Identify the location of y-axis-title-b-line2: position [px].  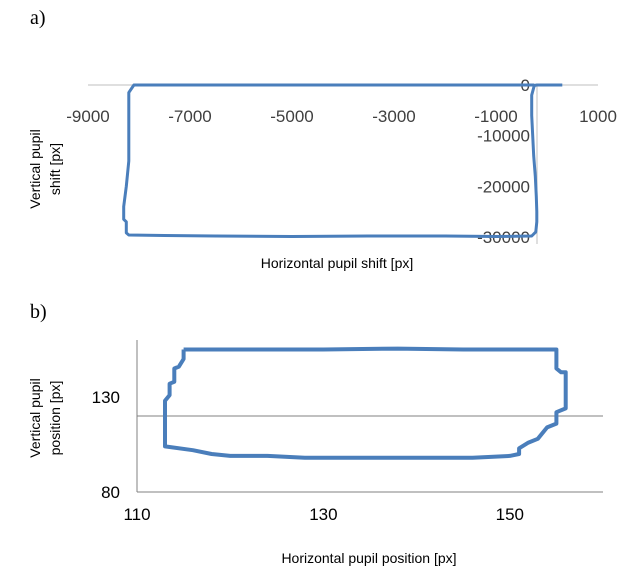
(55, 418).